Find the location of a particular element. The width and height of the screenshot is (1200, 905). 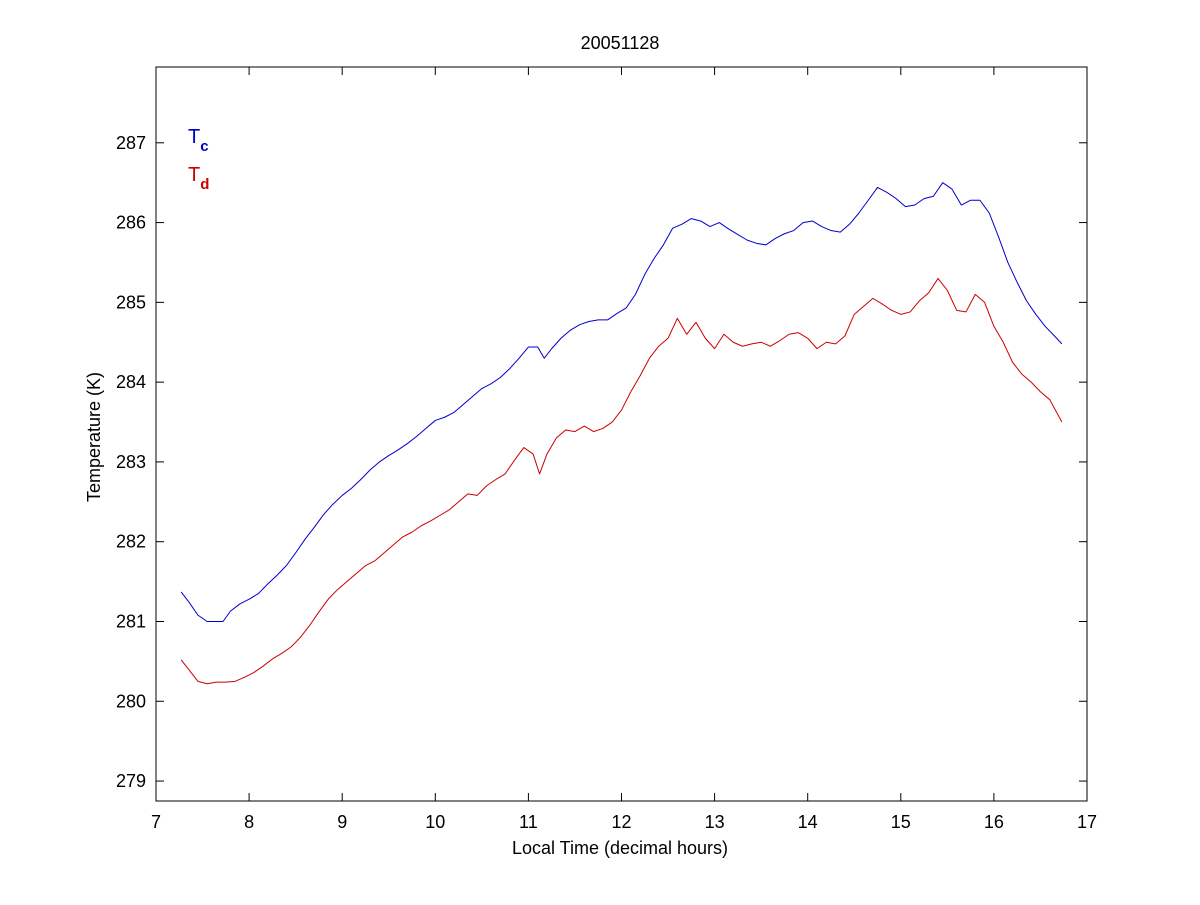

x-tick-label: 17 is located at coordinates (1087, 822).